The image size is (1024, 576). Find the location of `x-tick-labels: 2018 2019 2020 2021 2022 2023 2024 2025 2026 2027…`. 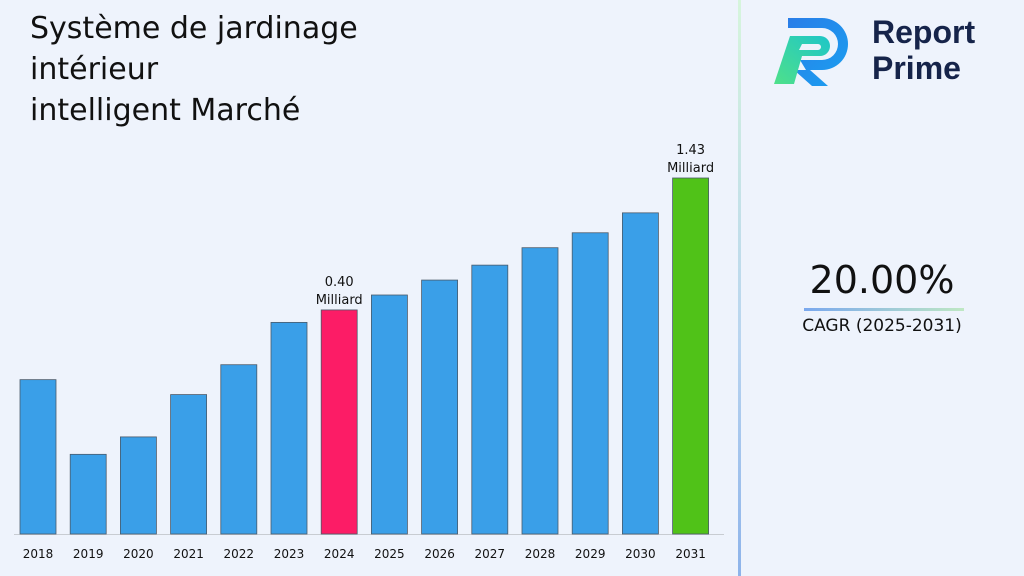

x-tick-labels: 2018 2019 2020 2021 2022 2023 2024 2025 2026 2027… is located at coordinates (364, 554).